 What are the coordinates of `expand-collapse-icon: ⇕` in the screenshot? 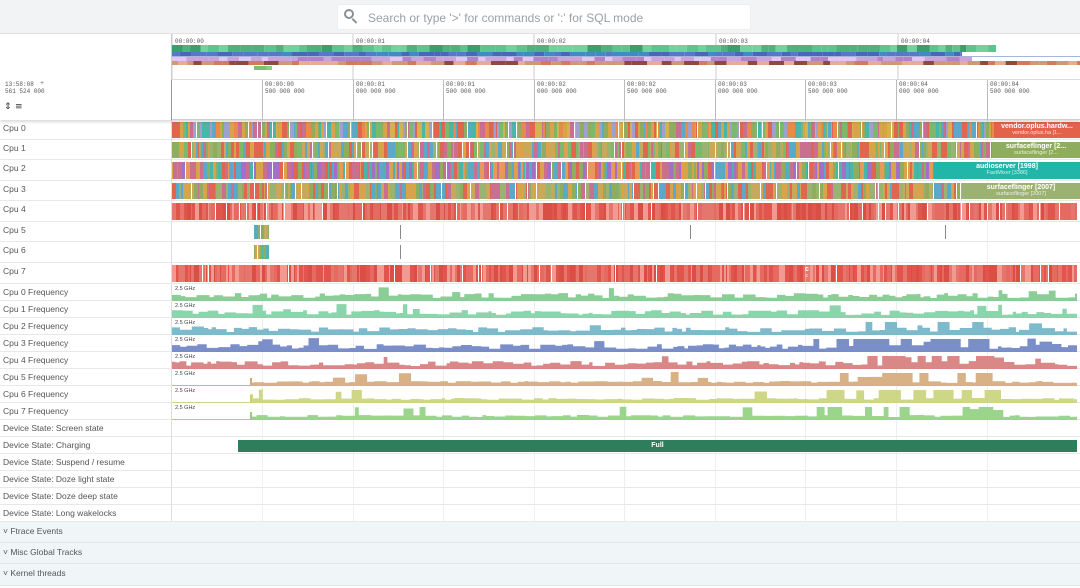 It's located at (8, 107).